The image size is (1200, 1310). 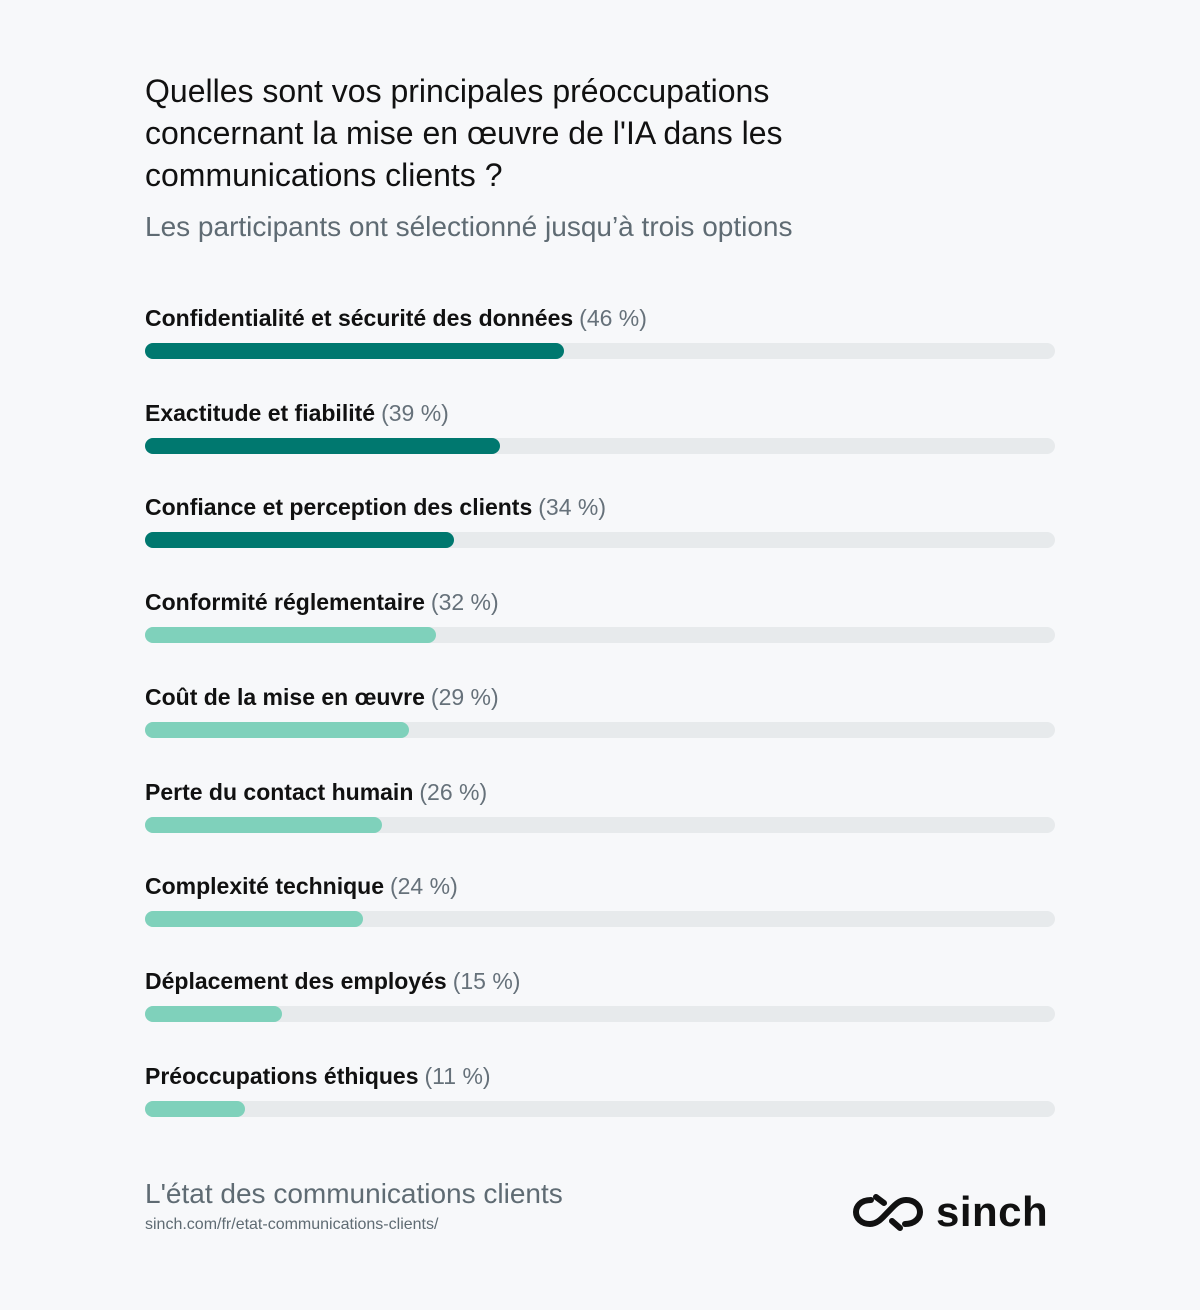 I want to click on value-label: (15 %), so click(x=486, y=980).